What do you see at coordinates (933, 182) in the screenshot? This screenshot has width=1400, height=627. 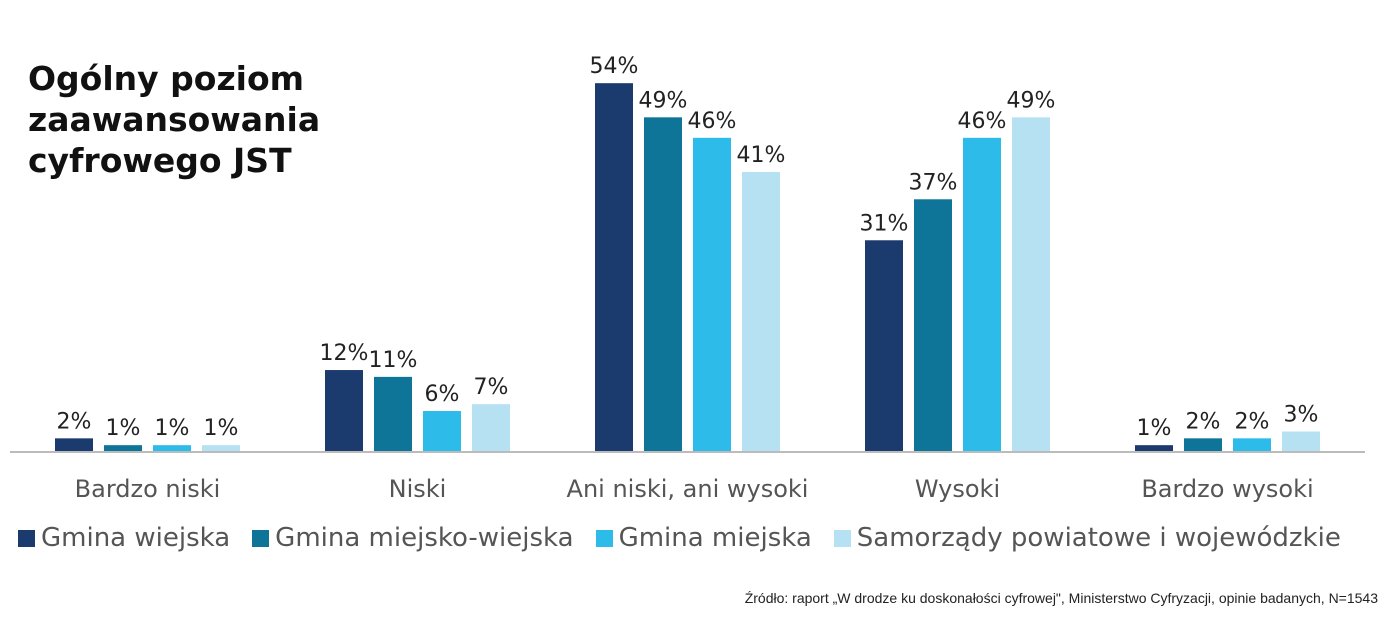 I see `data-label: 37%` at bounding box center [933, 182].